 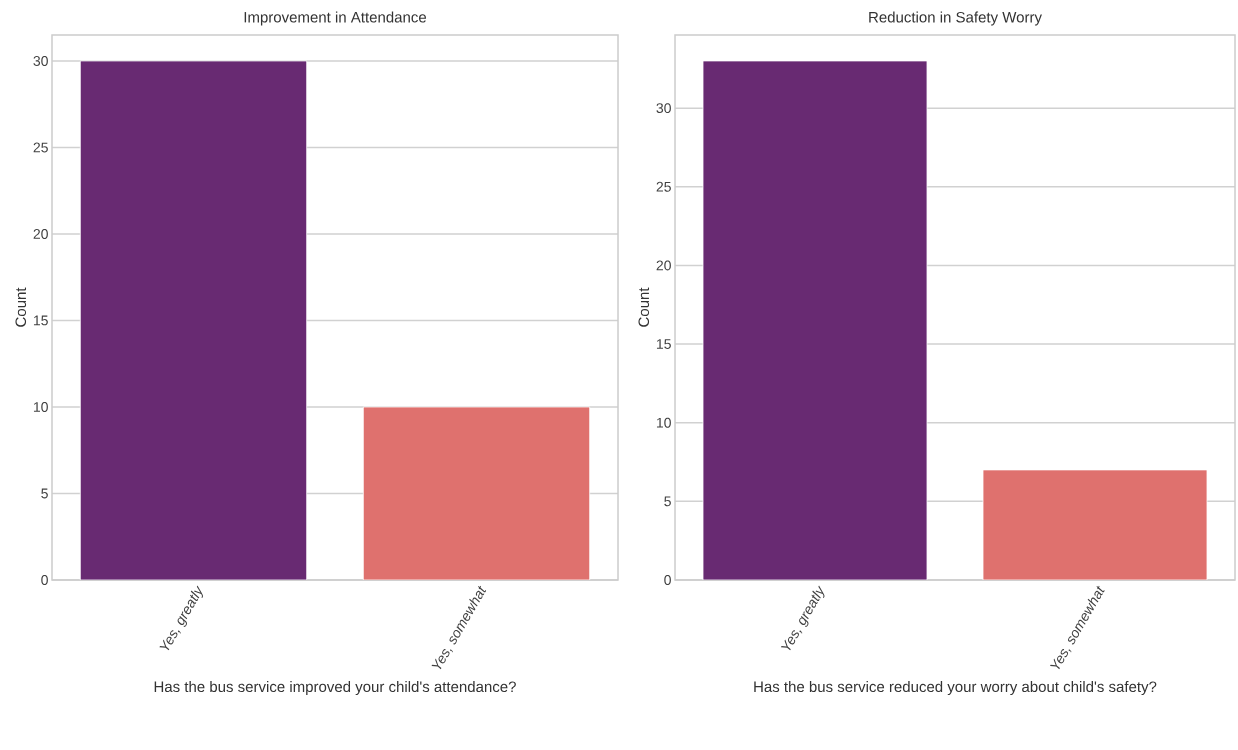 What do you see at coordinates (335, 18) in the screenshot?
I see `chart-title: Improvement in Attendance` at bounding box center [335, 18].